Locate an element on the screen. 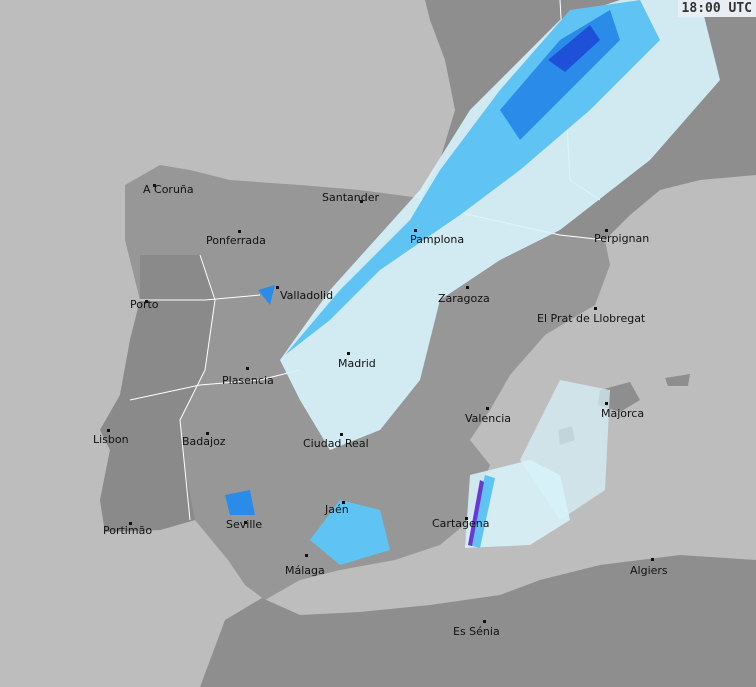  africa-land is located at coordinates (478, 621).